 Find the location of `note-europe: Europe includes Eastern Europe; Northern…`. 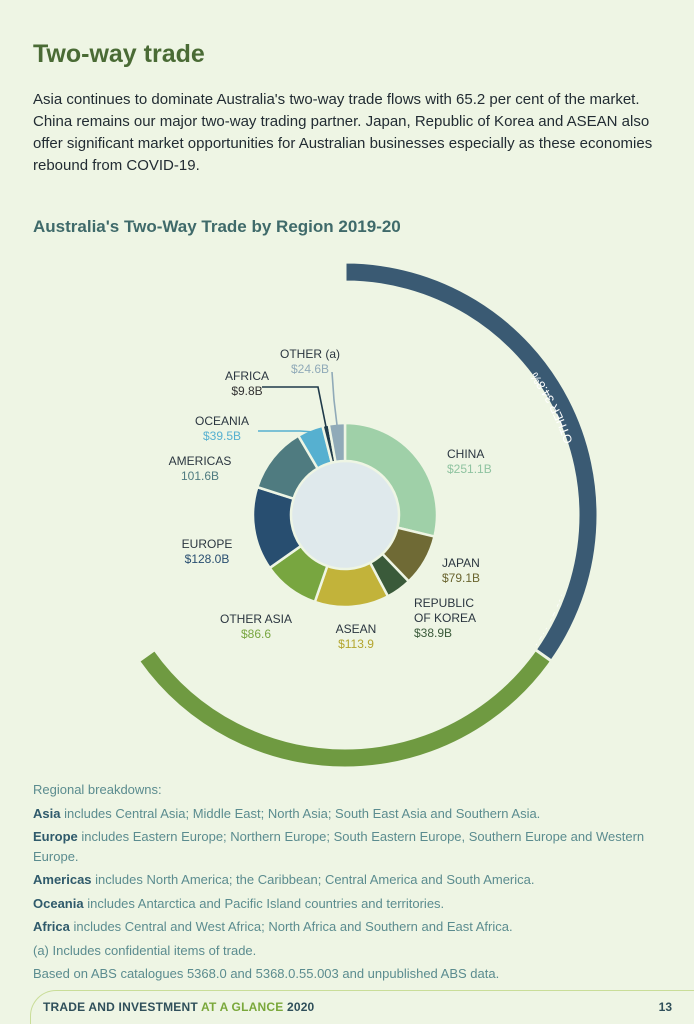

note-europe: Europe includes Eastern Europe; Northern… is located at coordinates (339, 846).